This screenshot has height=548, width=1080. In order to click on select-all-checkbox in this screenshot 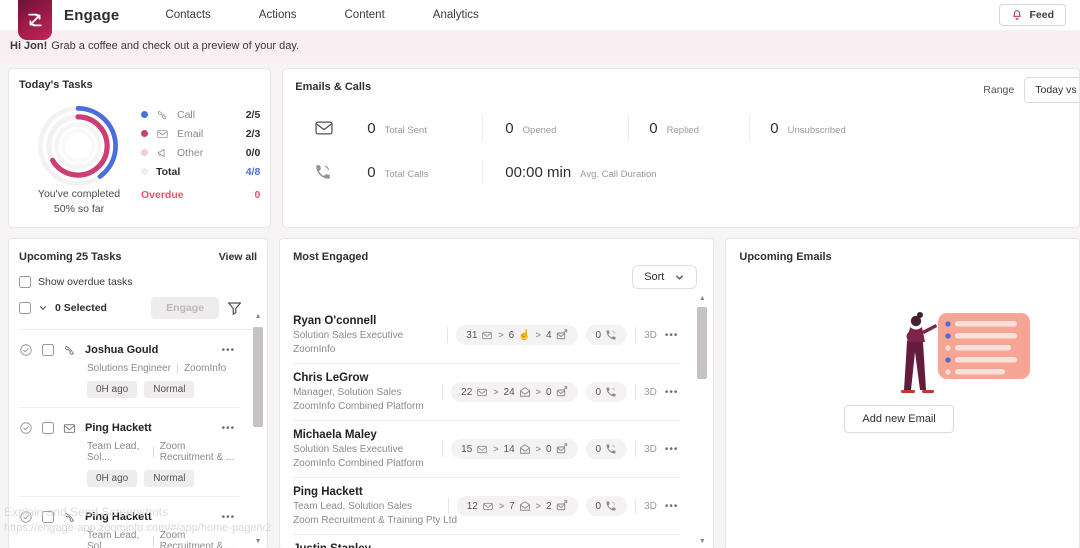, I will do `click(25, 308)`.